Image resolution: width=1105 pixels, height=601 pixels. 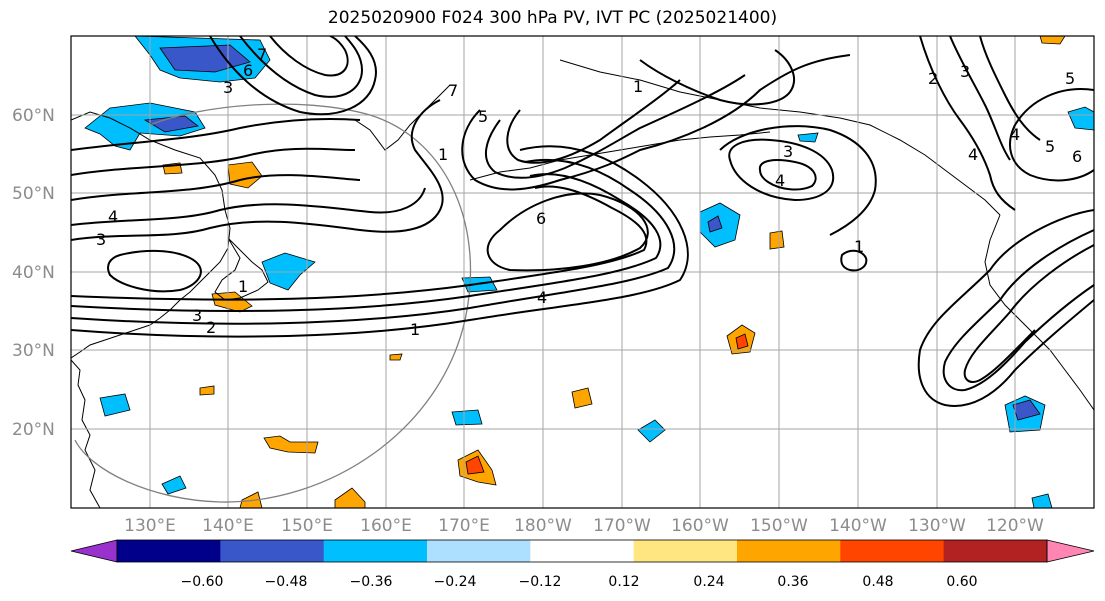 What do you see at coordinates (202, 582) in the screenshot?
I see `colorbar-tick-label: −0.60` at bounding box center [202, 582].